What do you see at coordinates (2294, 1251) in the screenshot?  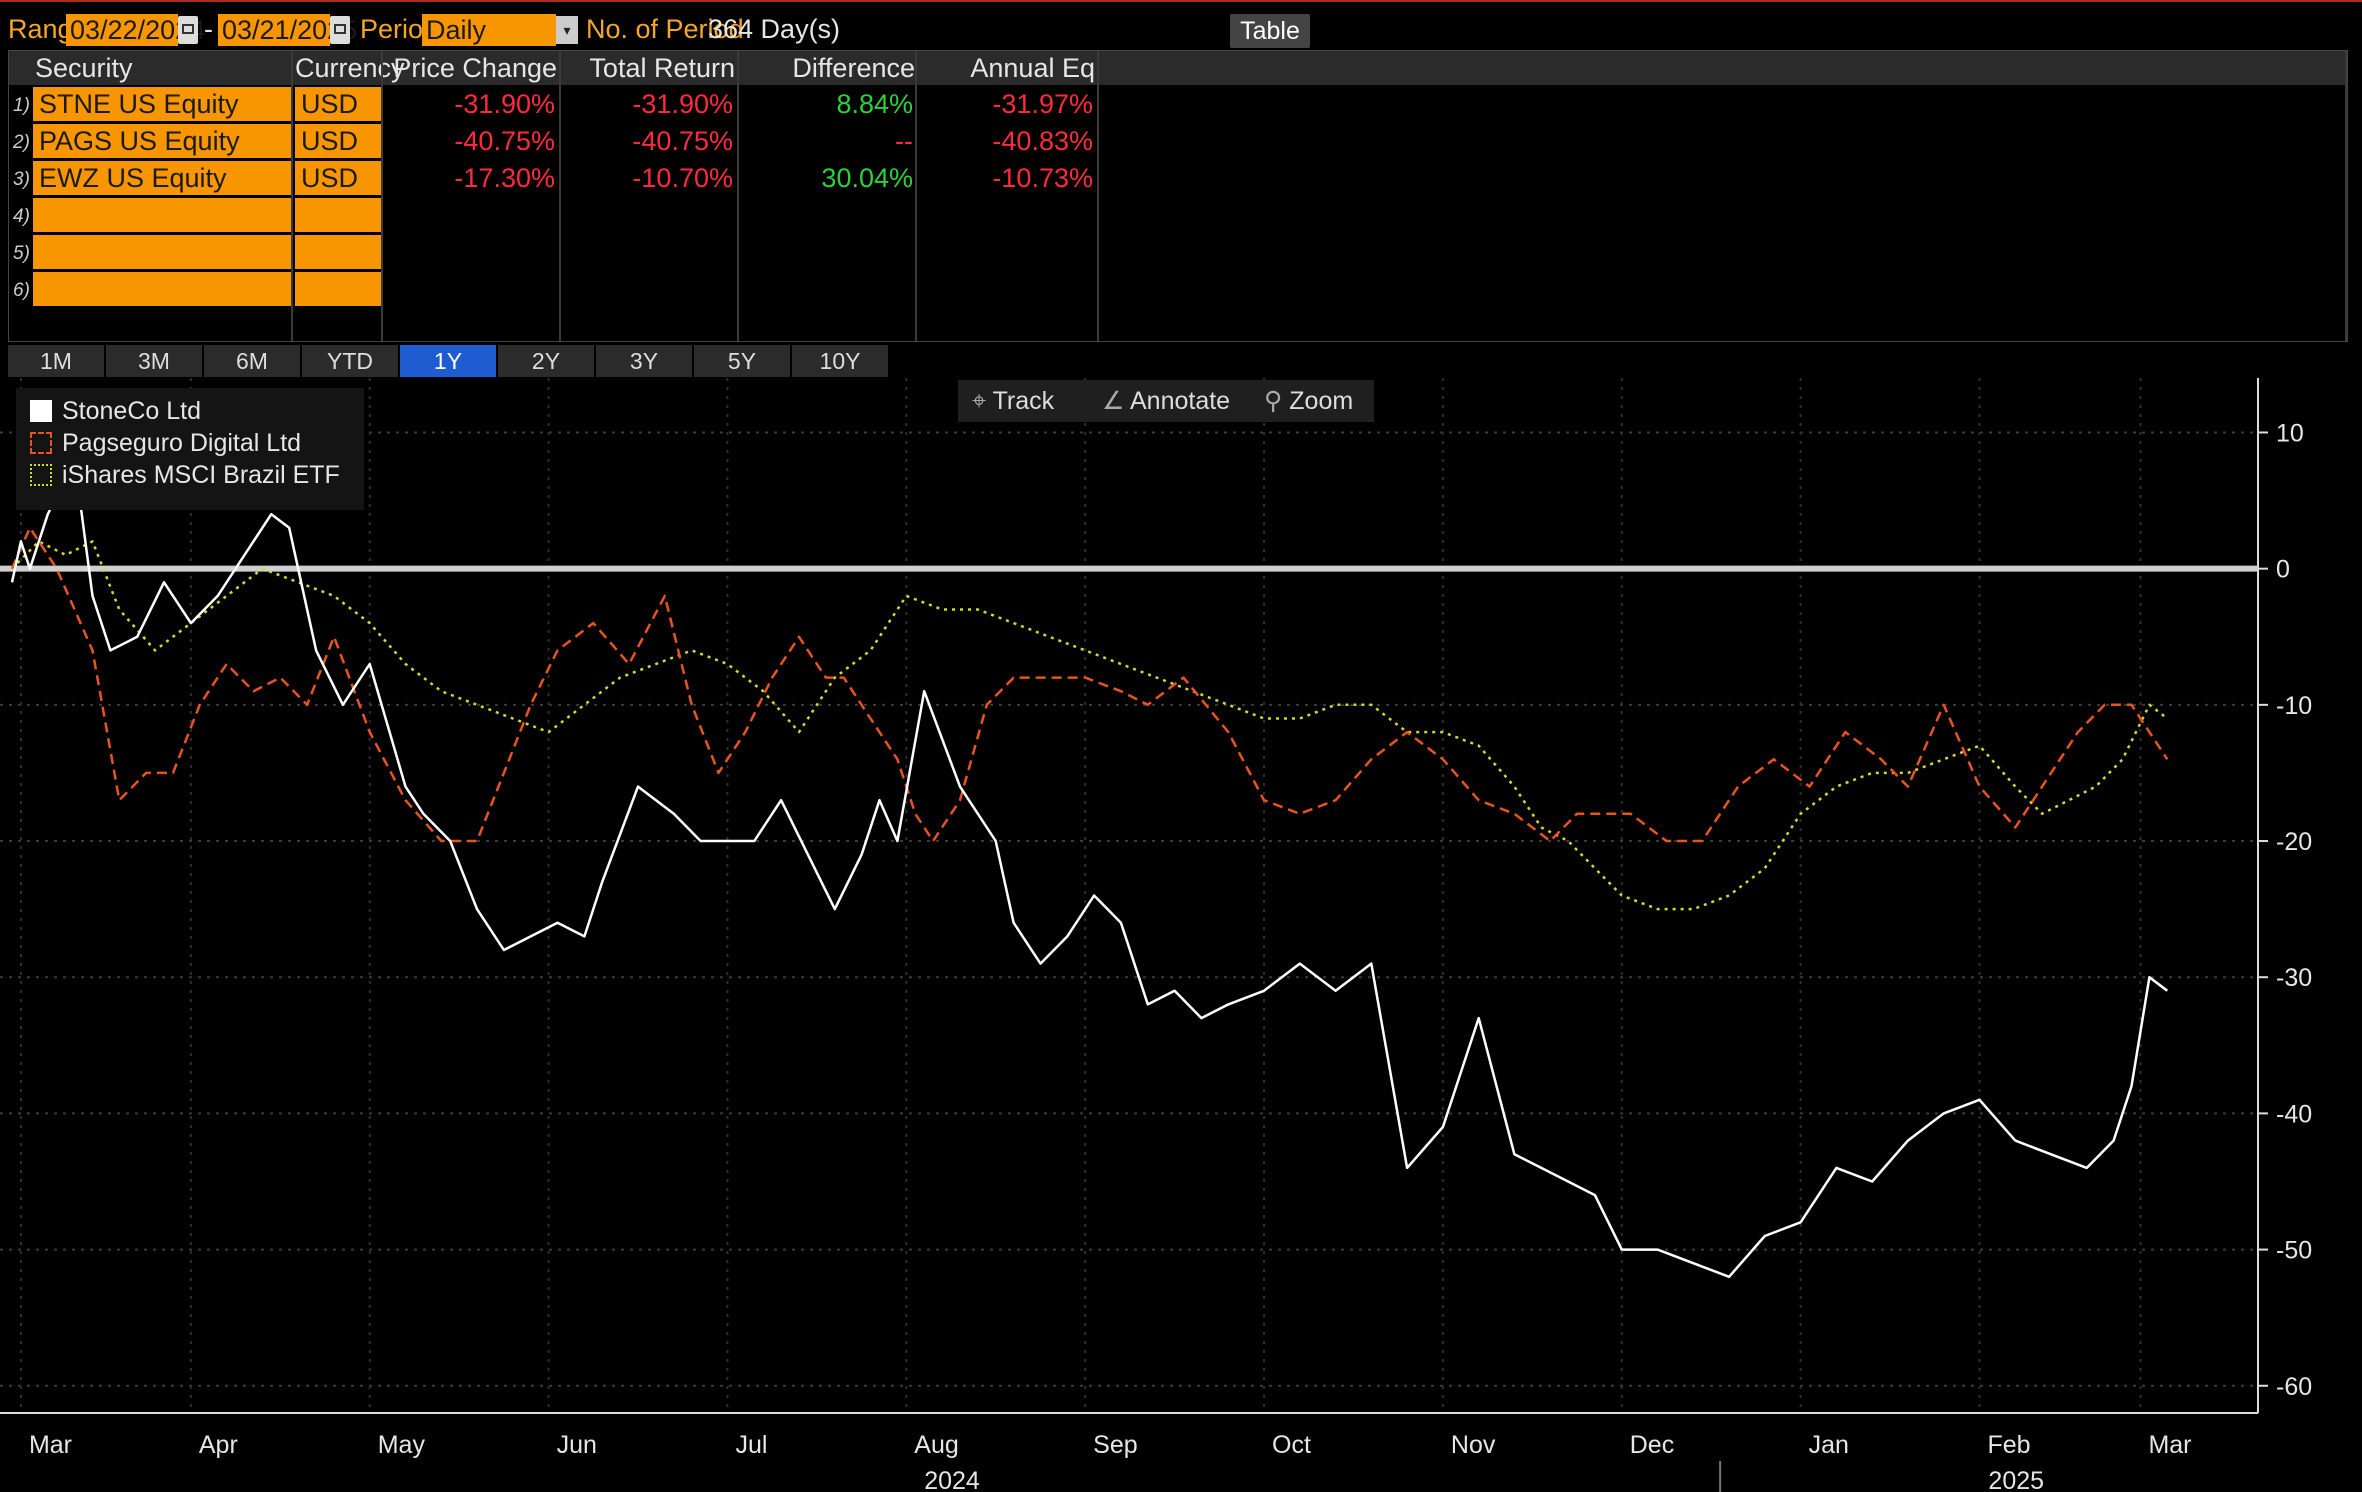 I see `y-tick-label: -50` at bounding box center [2294, 1251].